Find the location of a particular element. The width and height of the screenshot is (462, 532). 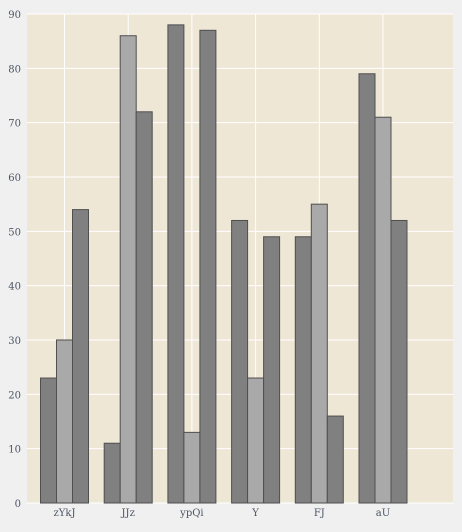

y-tick-label: 90 is located at coordinates (14, 15).